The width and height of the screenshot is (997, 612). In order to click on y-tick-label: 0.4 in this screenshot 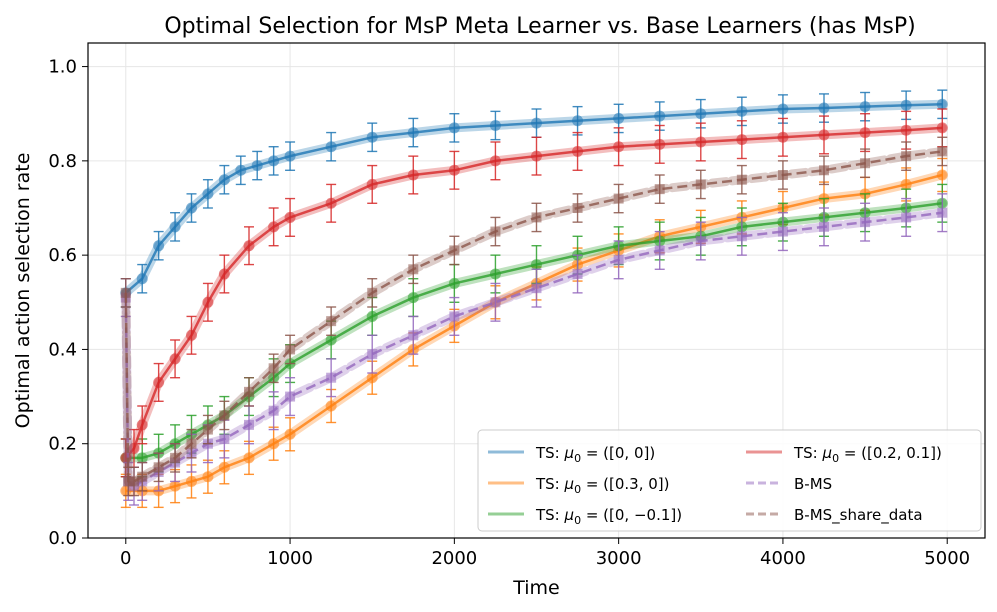, I will do `click(62, 349)`.